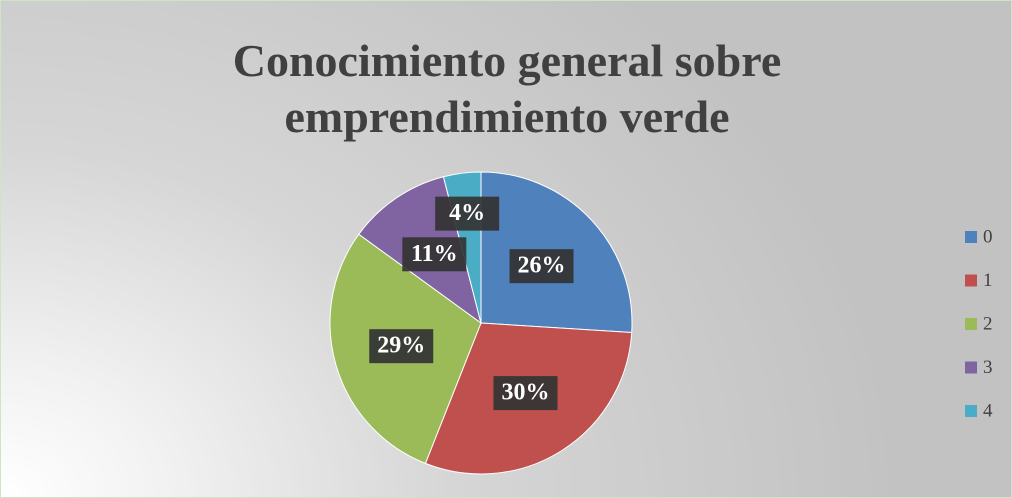 Image resolution: width=1012 pixels, height=498 pixels. I want to click on data-label-text: 26%, so click(542, 266).